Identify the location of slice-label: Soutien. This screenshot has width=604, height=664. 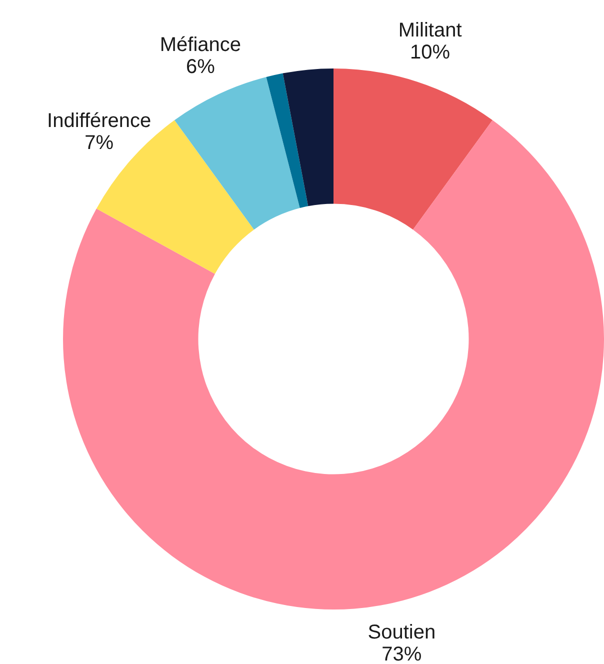
(402, 632).